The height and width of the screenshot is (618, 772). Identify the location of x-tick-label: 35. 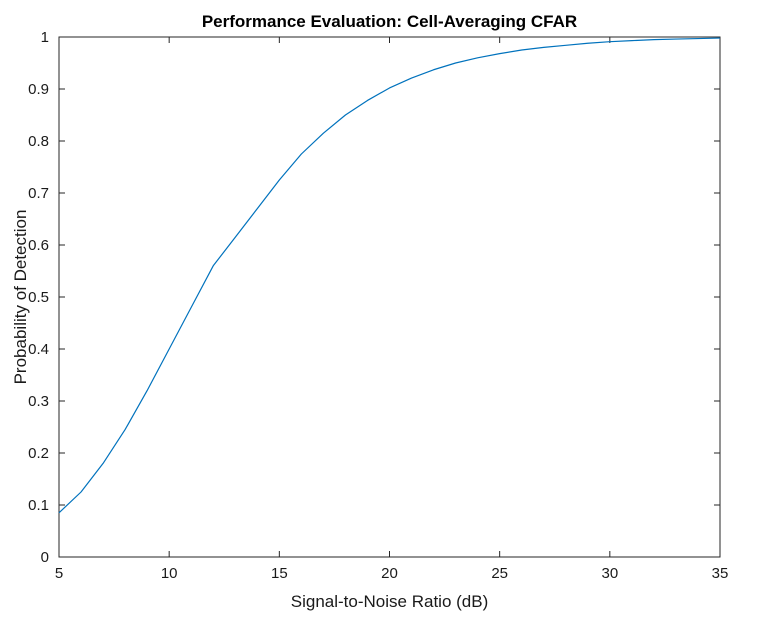
(720, 573).